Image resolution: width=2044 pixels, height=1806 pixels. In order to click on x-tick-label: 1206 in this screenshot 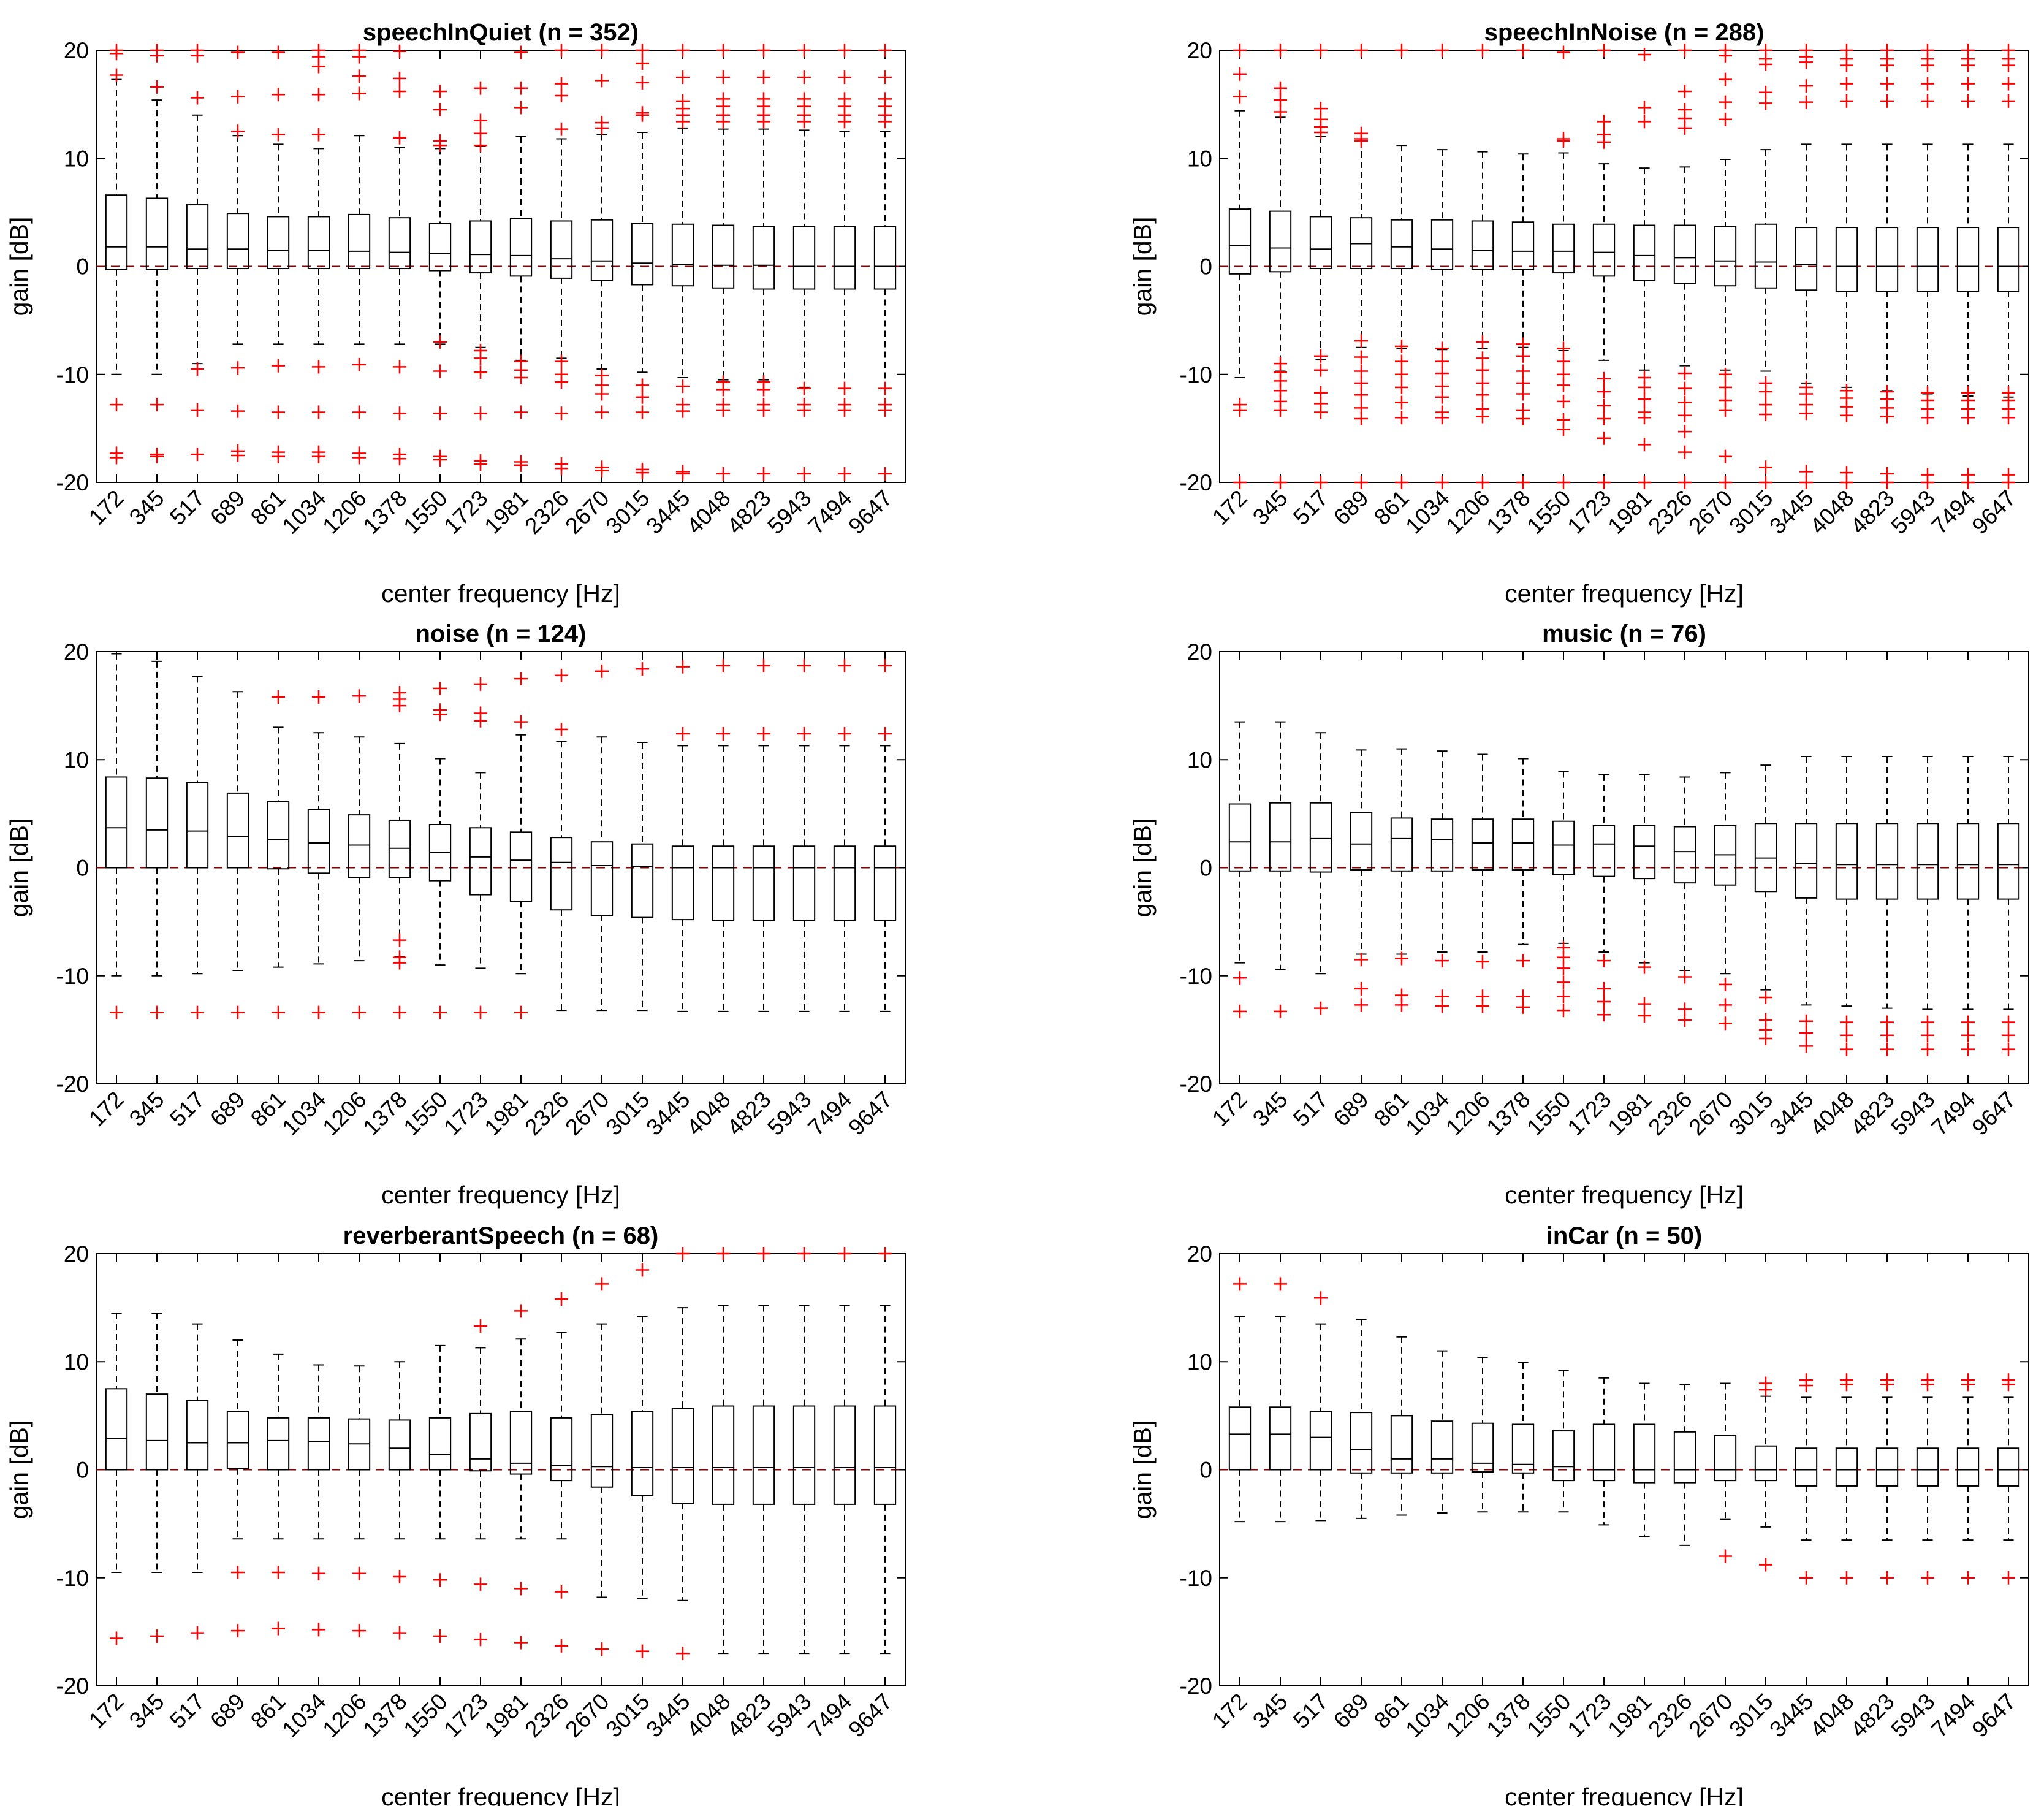, I will do `click(344, 1113)`.